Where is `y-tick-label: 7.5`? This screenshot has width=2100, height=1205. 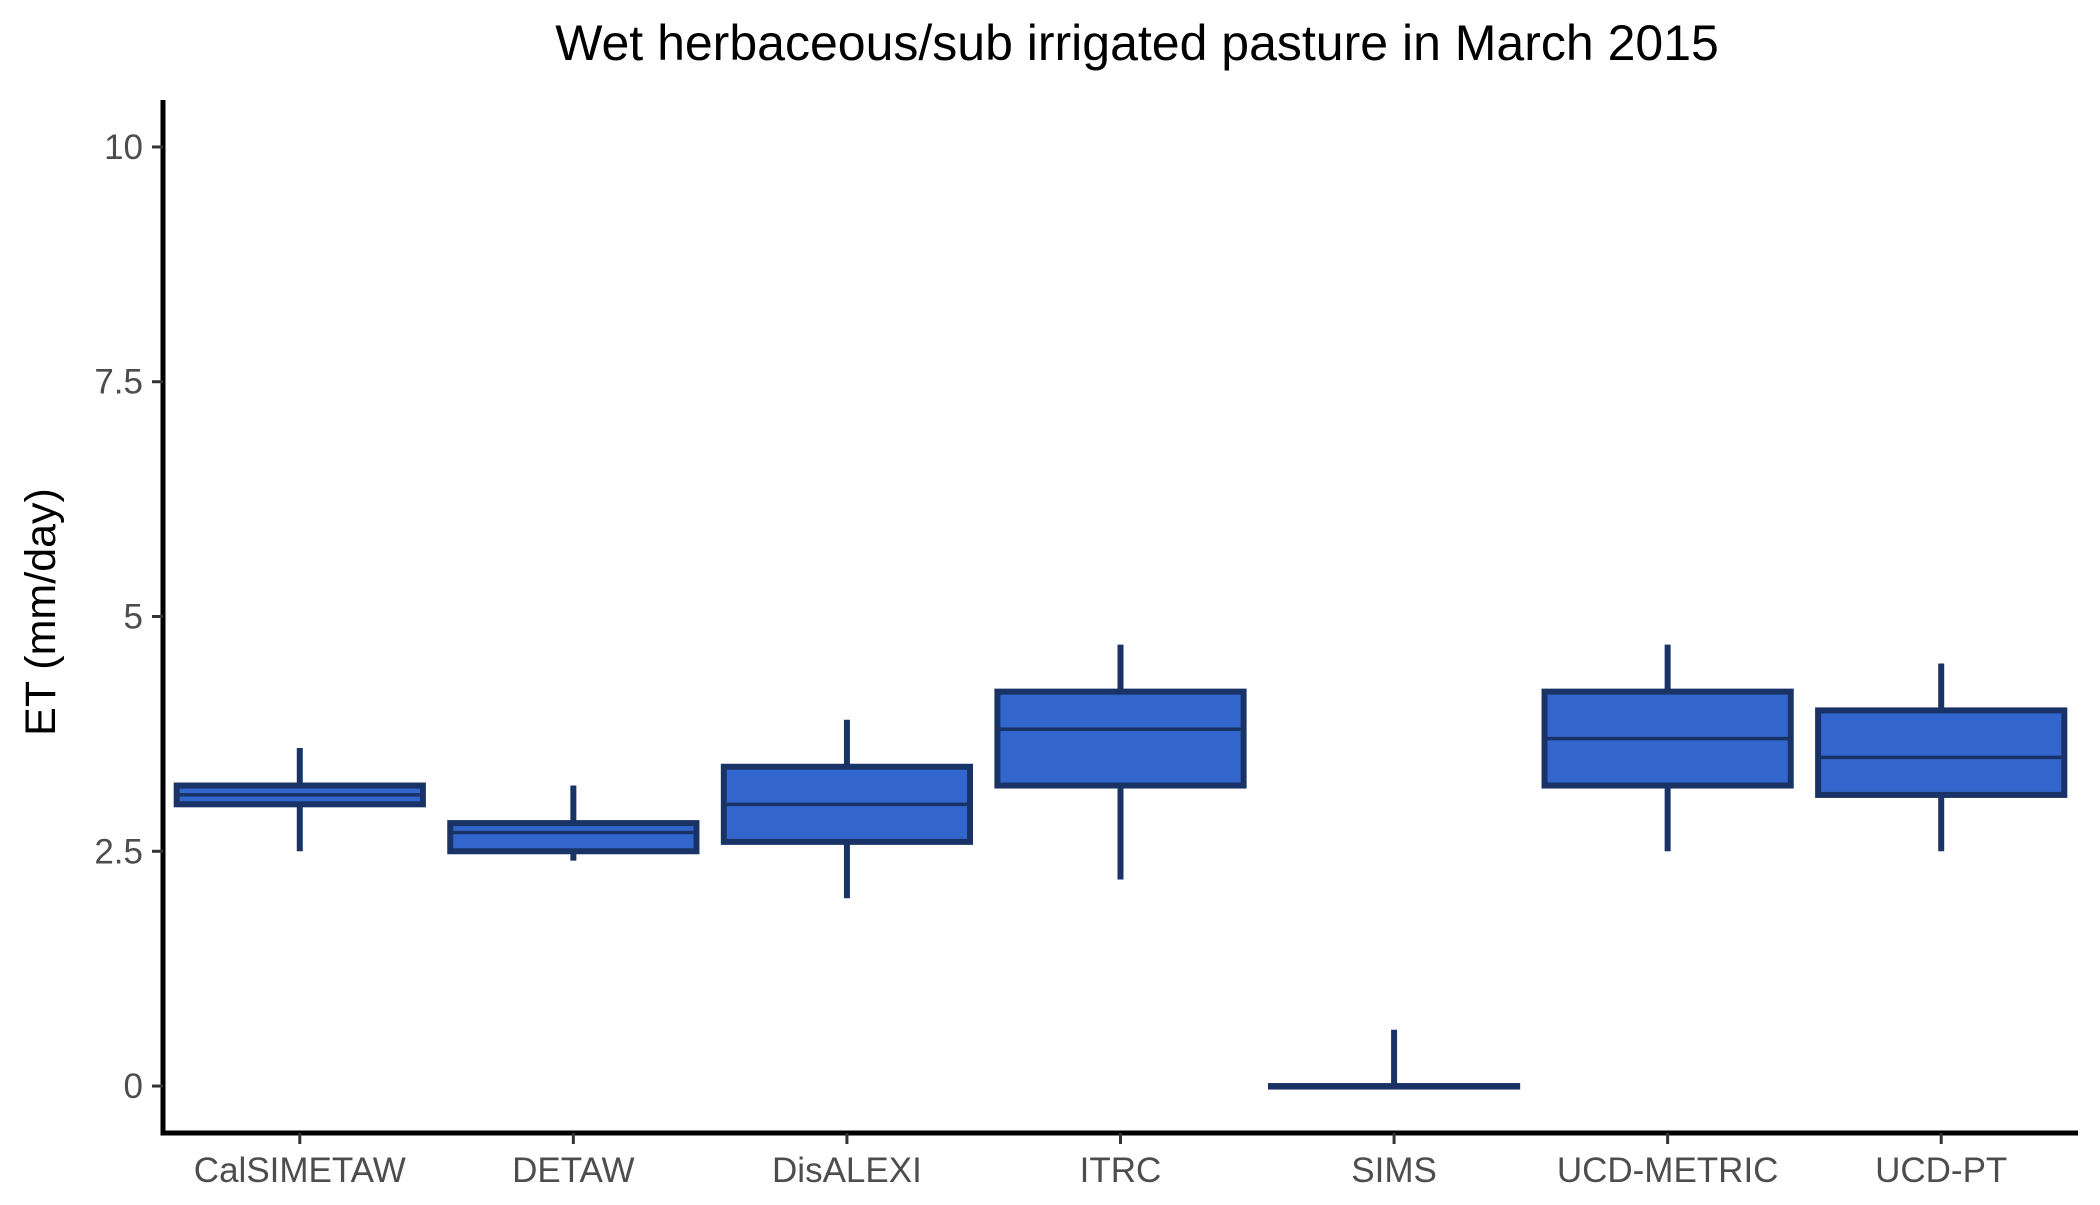
y-tick-label: 7.5 is located at coordinates (118, 382).